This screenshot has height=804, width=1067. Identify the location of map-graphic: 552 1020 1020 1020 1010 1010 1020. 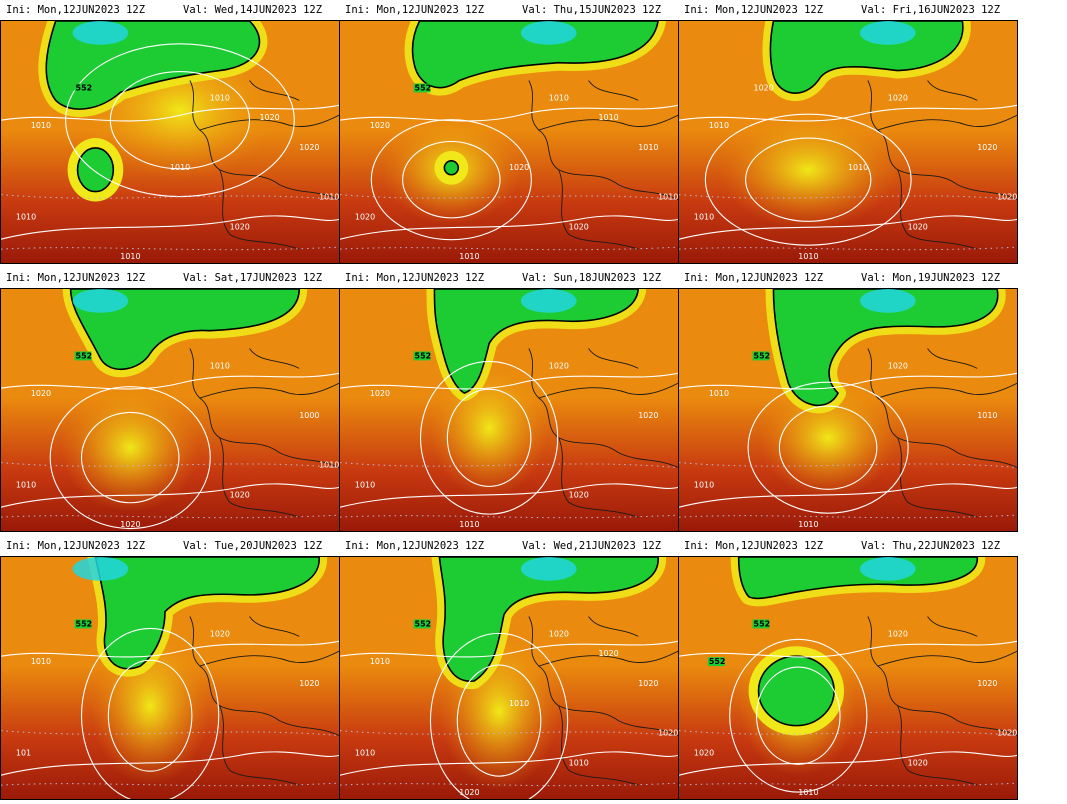
(509, 410).